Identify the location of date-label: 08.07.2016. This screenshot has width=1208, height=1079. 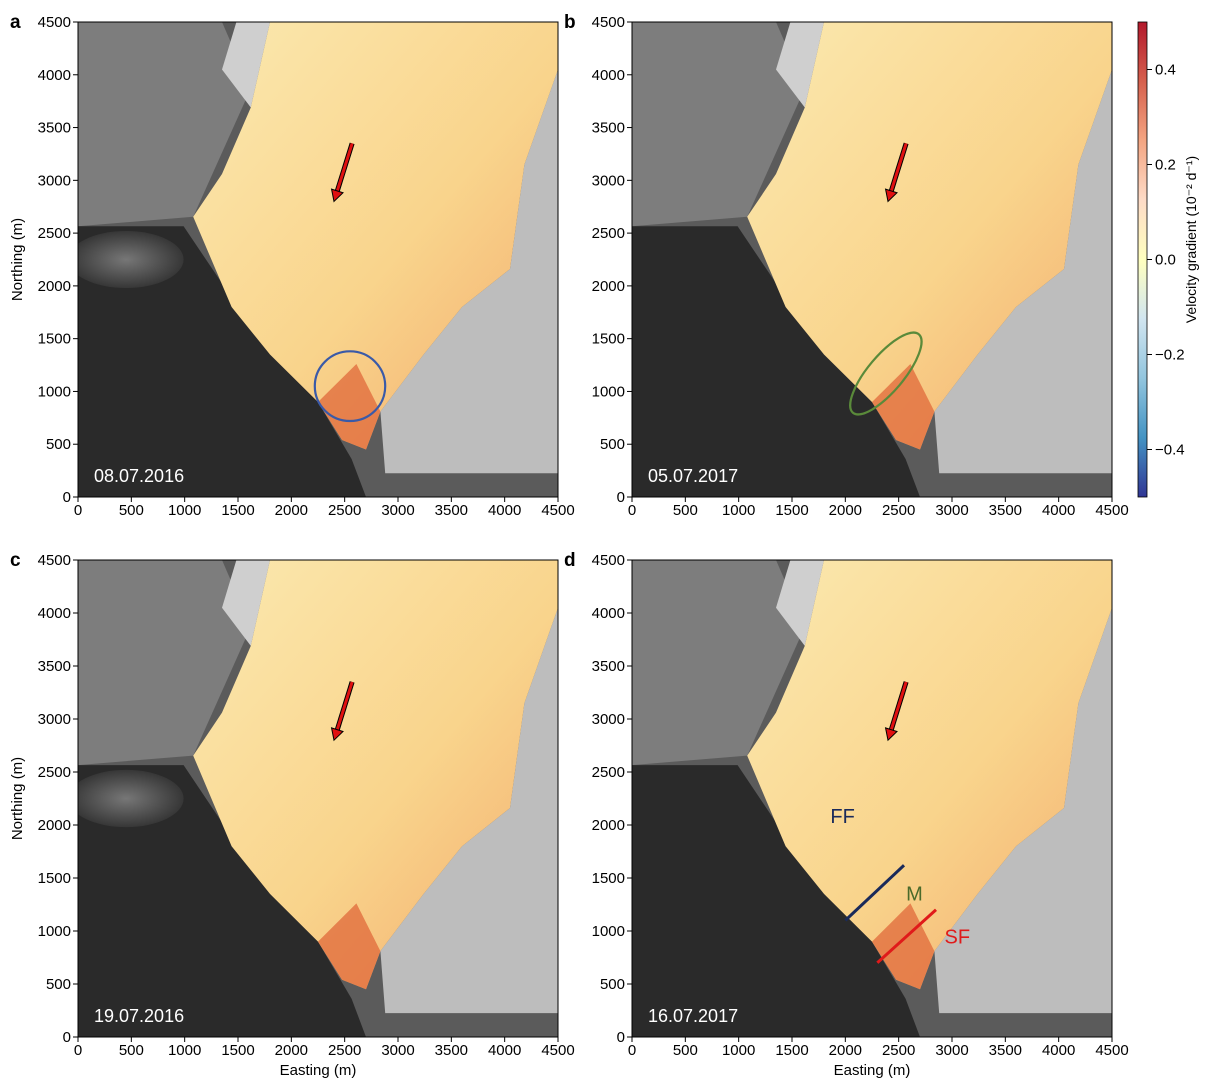
(139, 476).